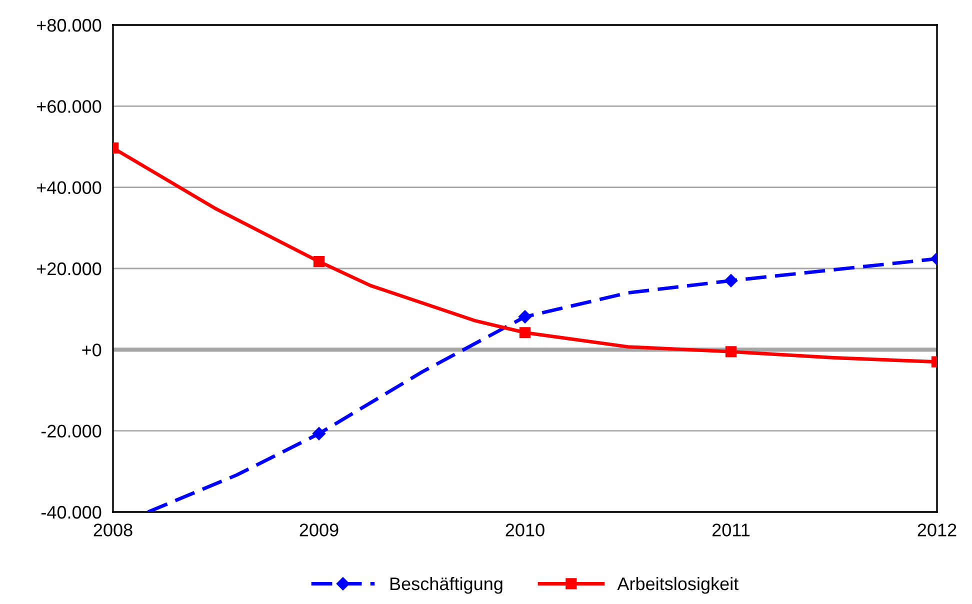 The image size is (972, 604). What do you see at coordinates (319, 530) in the screenshot?
I see `x-tick-label: 2009` at bounding box center [319, 530].